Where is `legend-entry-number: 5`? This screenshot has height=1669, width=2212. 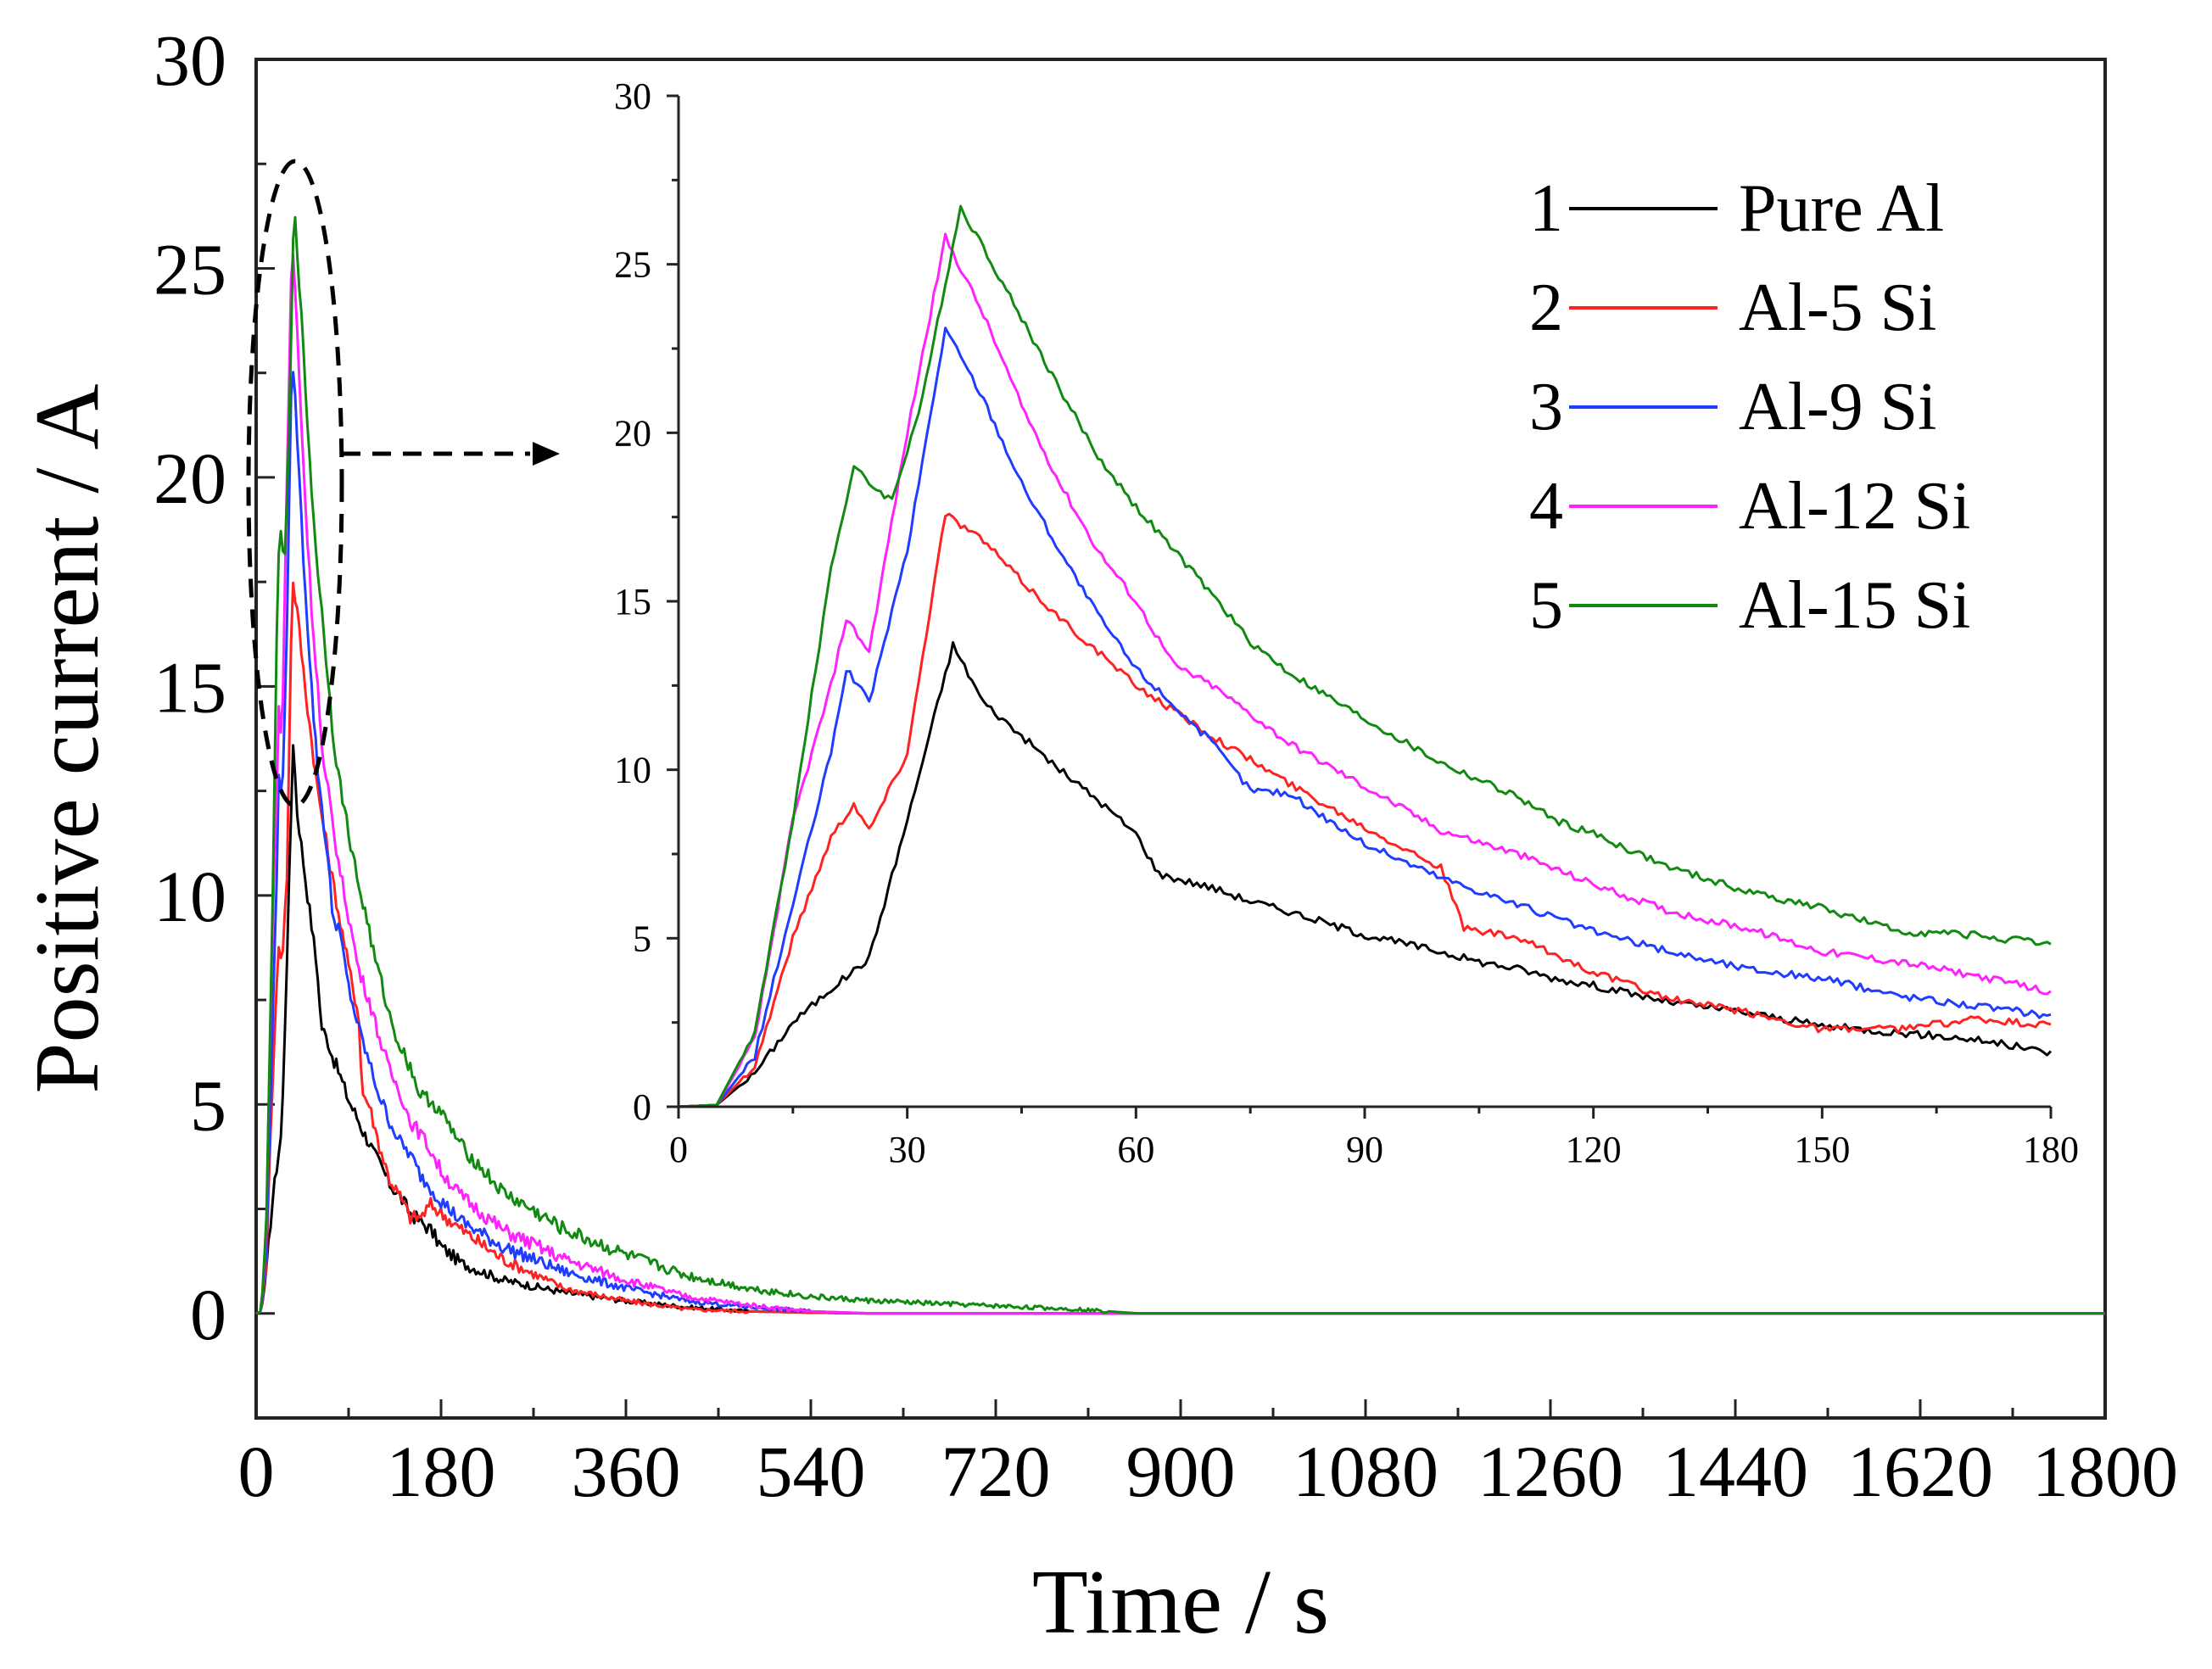 legend-entry-number: 5 is located at coordinates (1546, 605).